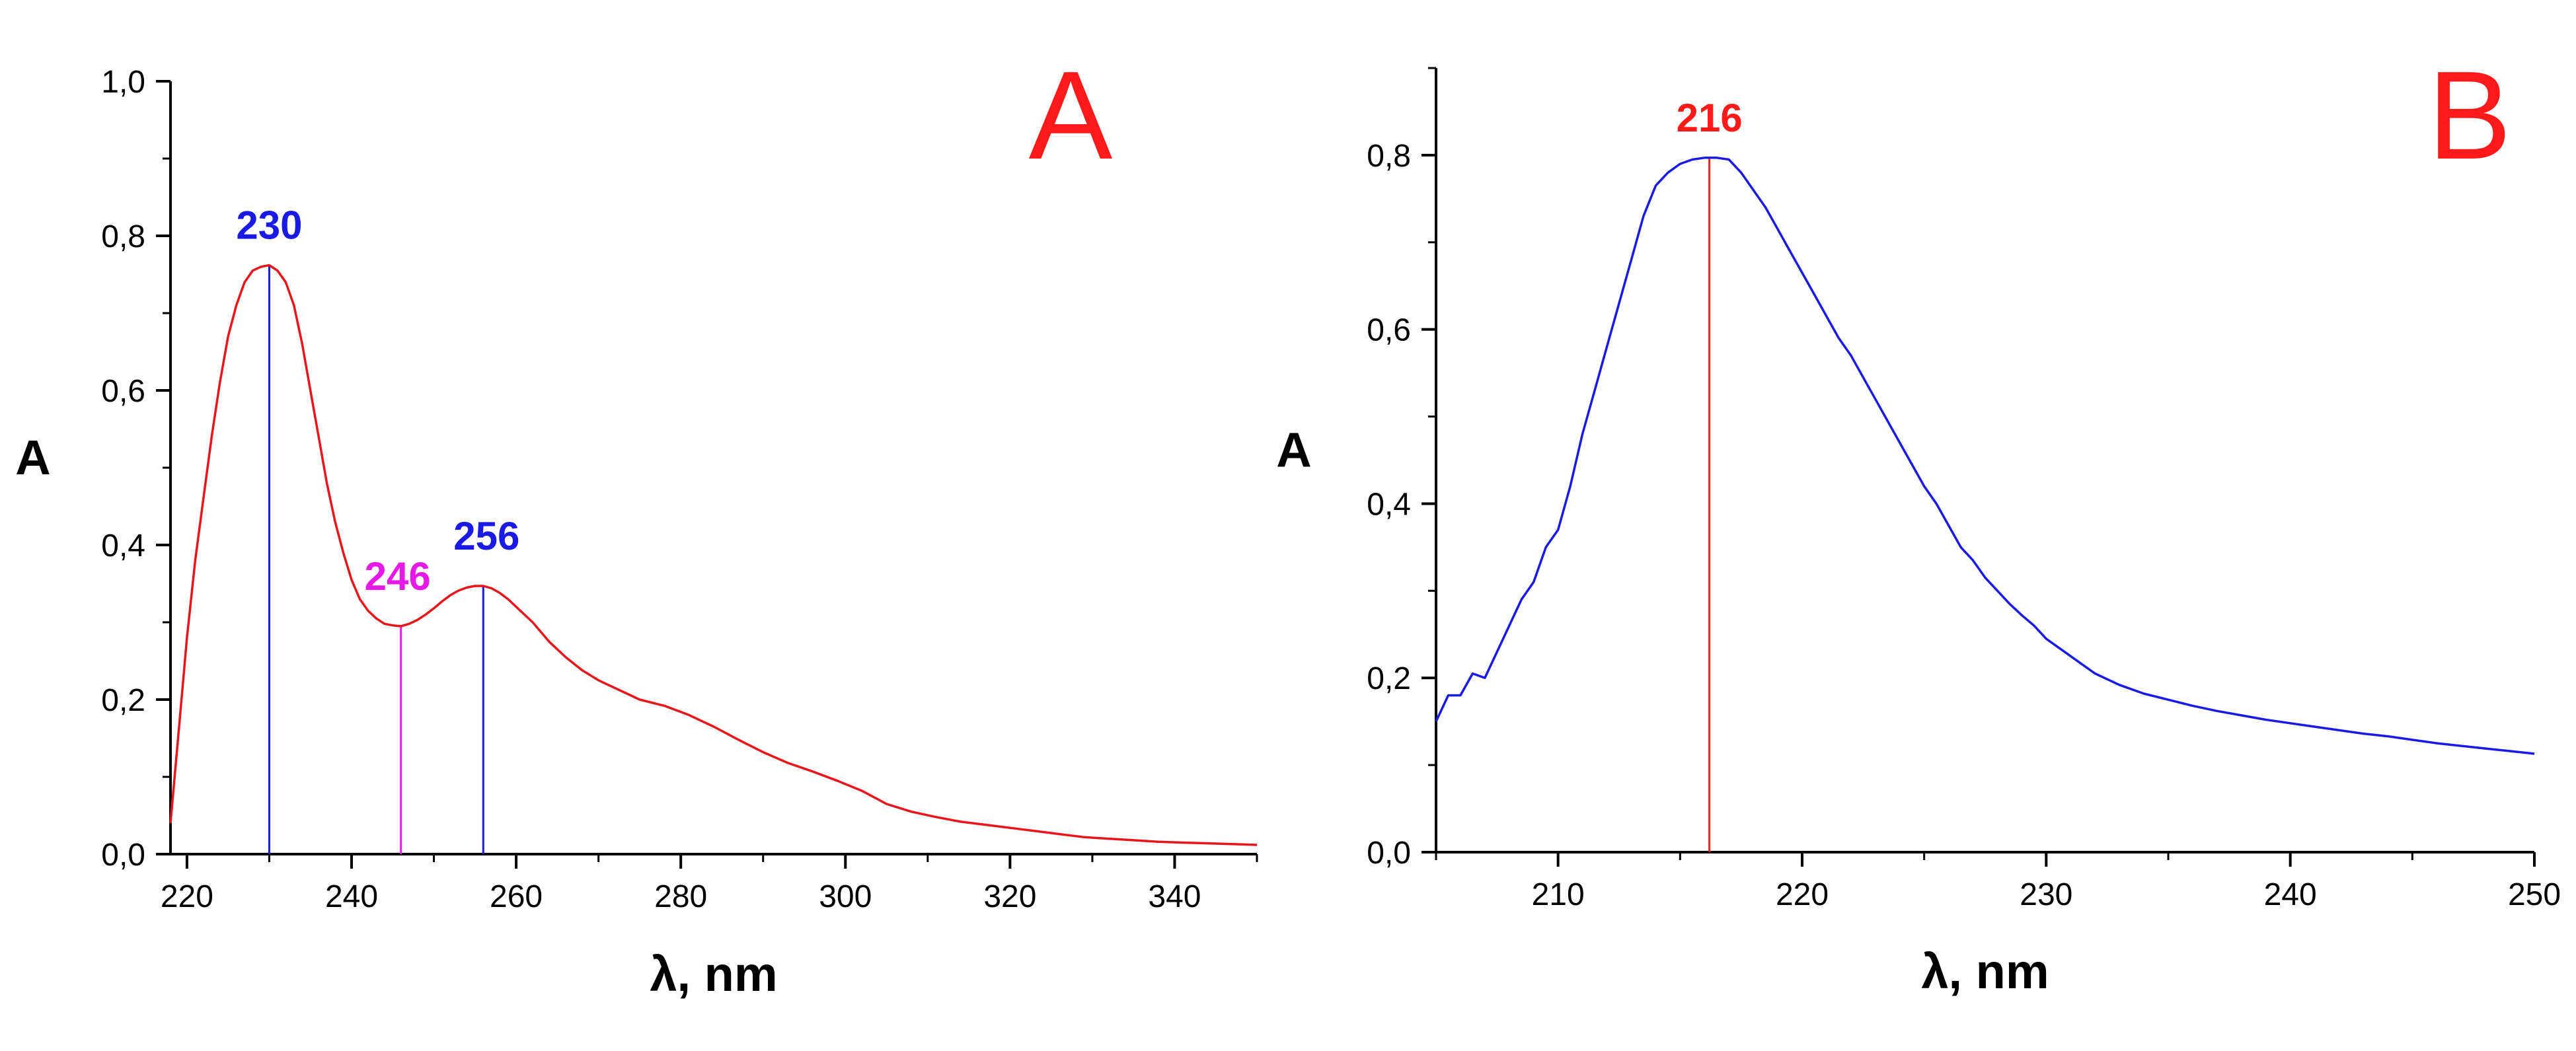 This screenshot has width=2576, height=1051. I want to click on panel-b-y-tick-label: 0,8, so click(1389, 156).